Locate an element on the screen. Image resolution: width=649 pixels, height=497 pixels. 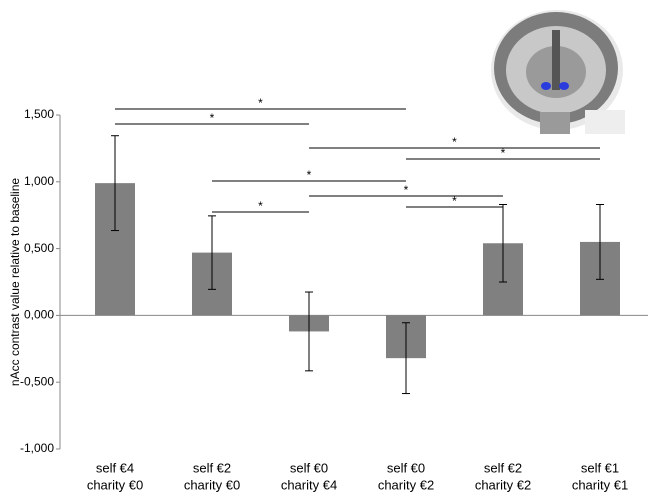
y-tick-label: -1,000 is located at coordinates (37, 448).